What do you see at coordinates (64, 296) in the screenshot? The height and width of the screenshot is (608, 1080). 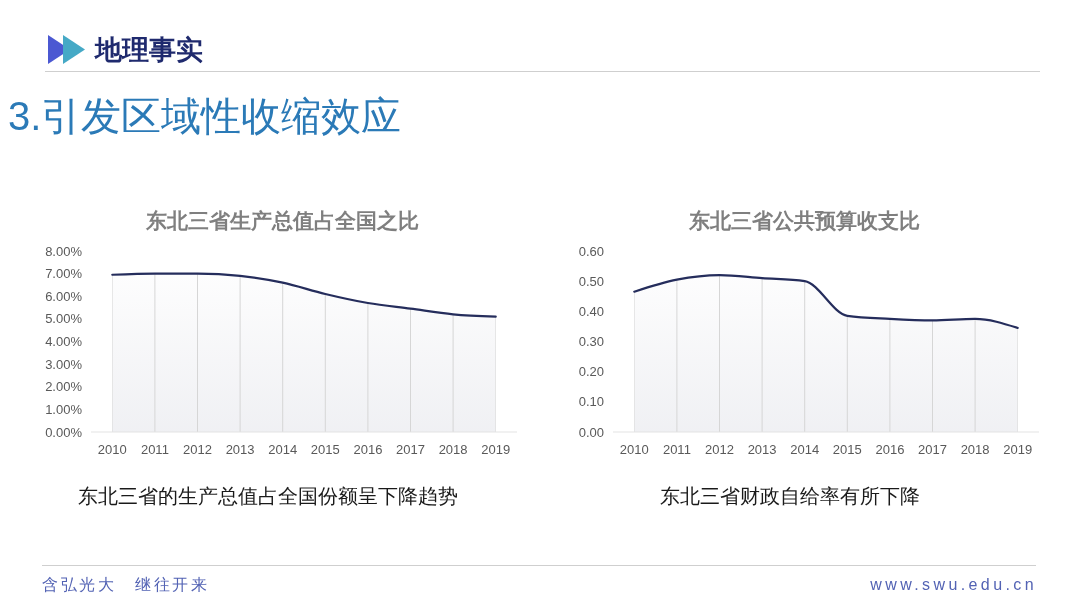 I see `y-tick-label: 6.00%` at bounding box center [64, 296].